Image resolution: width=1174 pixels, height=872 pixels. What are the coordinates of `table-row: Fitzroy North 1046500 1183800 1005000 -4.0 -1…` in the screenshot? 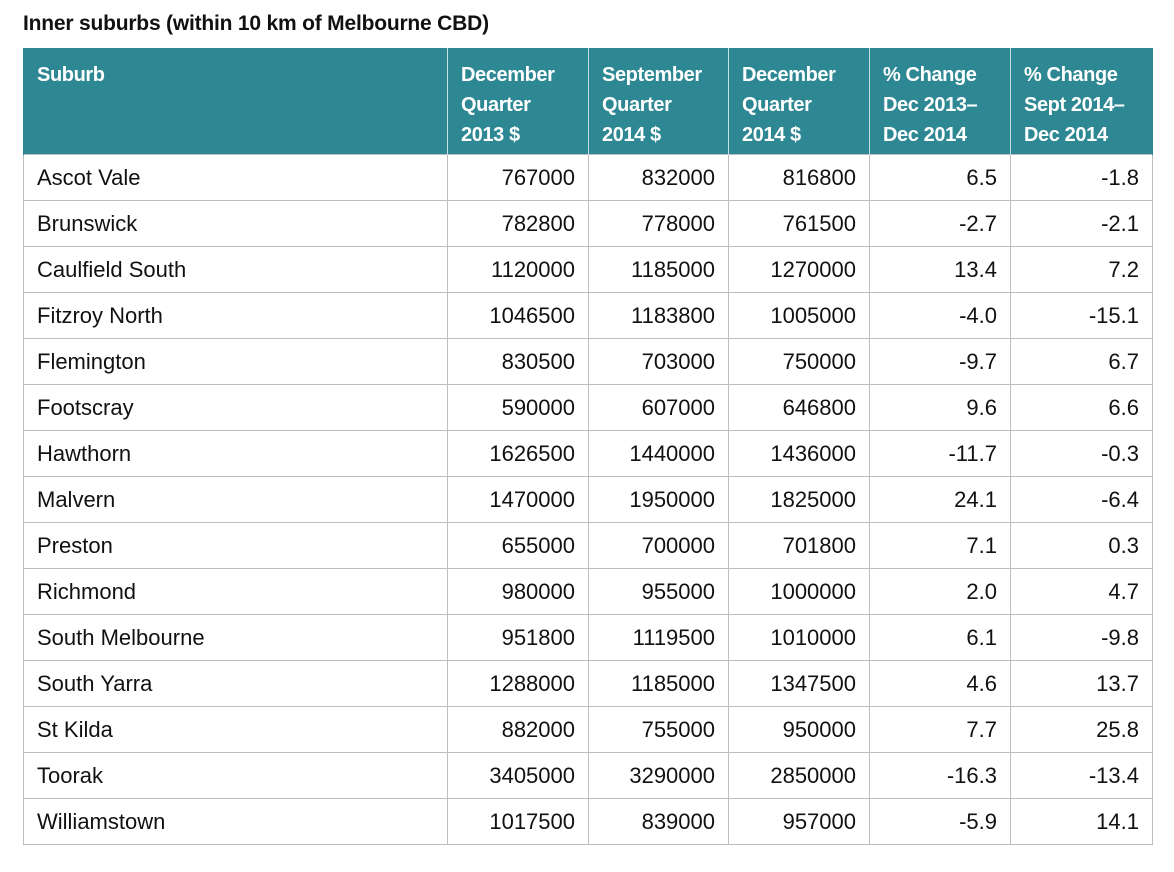 It's located at (588, 315).